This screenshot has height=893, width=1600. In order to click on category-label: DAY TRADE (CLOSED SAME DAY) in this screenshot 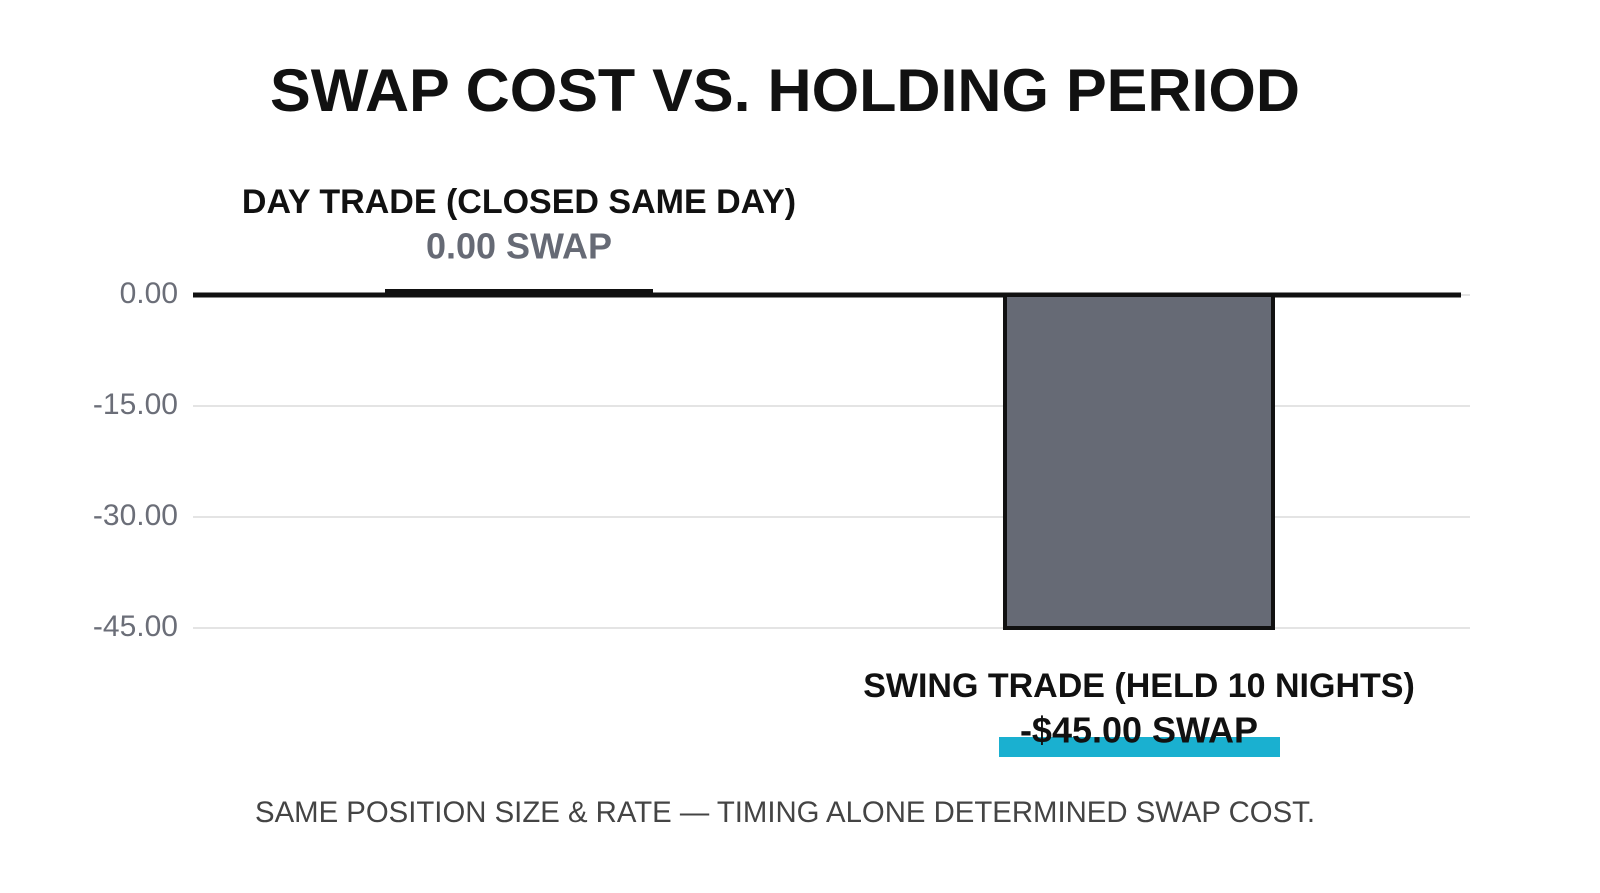, I will do `click(519, 202)`.